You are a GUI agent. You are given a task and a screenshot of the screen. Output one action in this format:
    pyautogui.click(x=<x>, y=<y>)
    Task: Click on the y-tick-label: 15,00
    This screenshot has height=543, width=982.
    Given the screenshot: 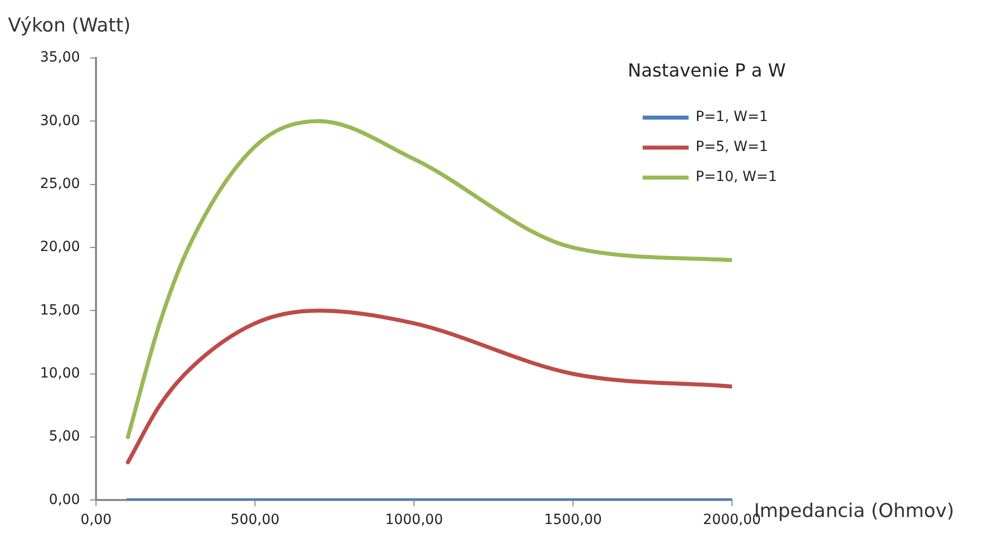 What is the action you would take?
    pyautogui.click(x=60, y=310)
    